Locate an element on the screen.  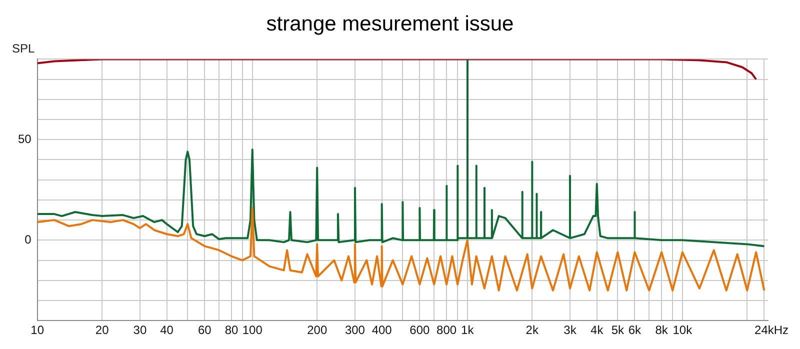
x-tick-label: 400 is located at coordinates (382, 330).